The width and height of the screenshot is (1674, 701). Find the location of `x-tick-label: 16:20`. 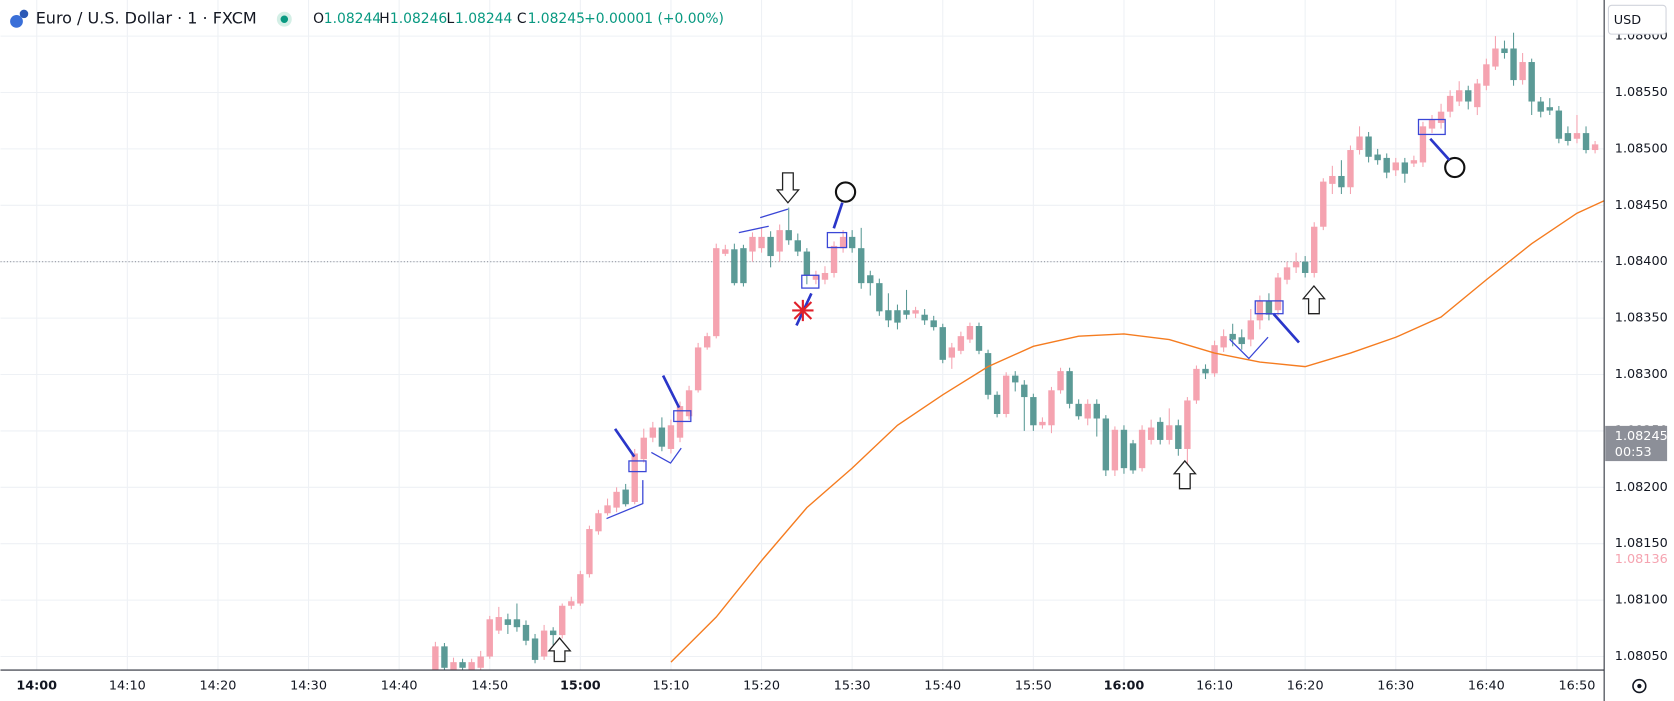

x-tick-label: 16:20 is located at coordinates (1305, 686).